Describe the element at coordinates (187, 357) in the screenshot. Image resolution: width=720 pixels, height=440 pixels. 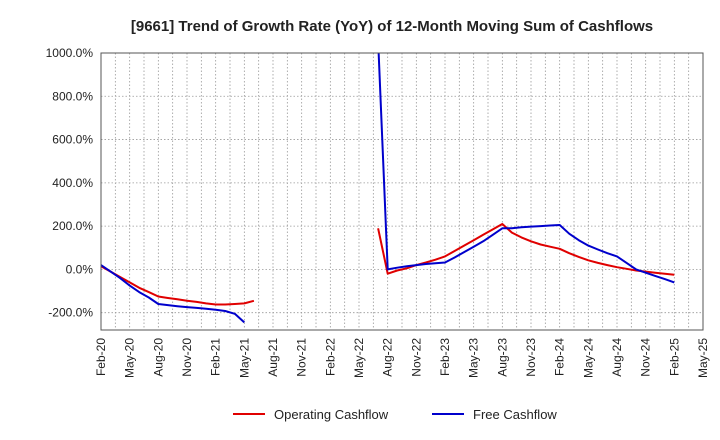
I see `x-tick-label: Nov-20` at that location.